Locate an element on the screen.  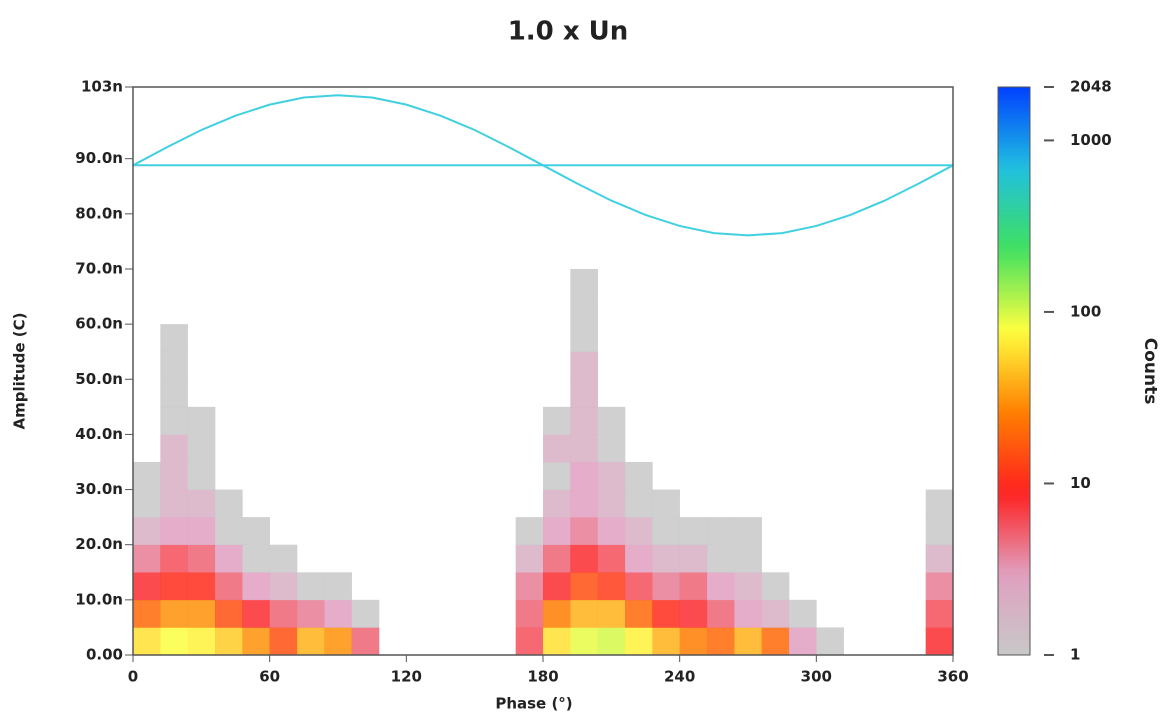
x-tick-label: 360 is located at coordinates (952, 677).